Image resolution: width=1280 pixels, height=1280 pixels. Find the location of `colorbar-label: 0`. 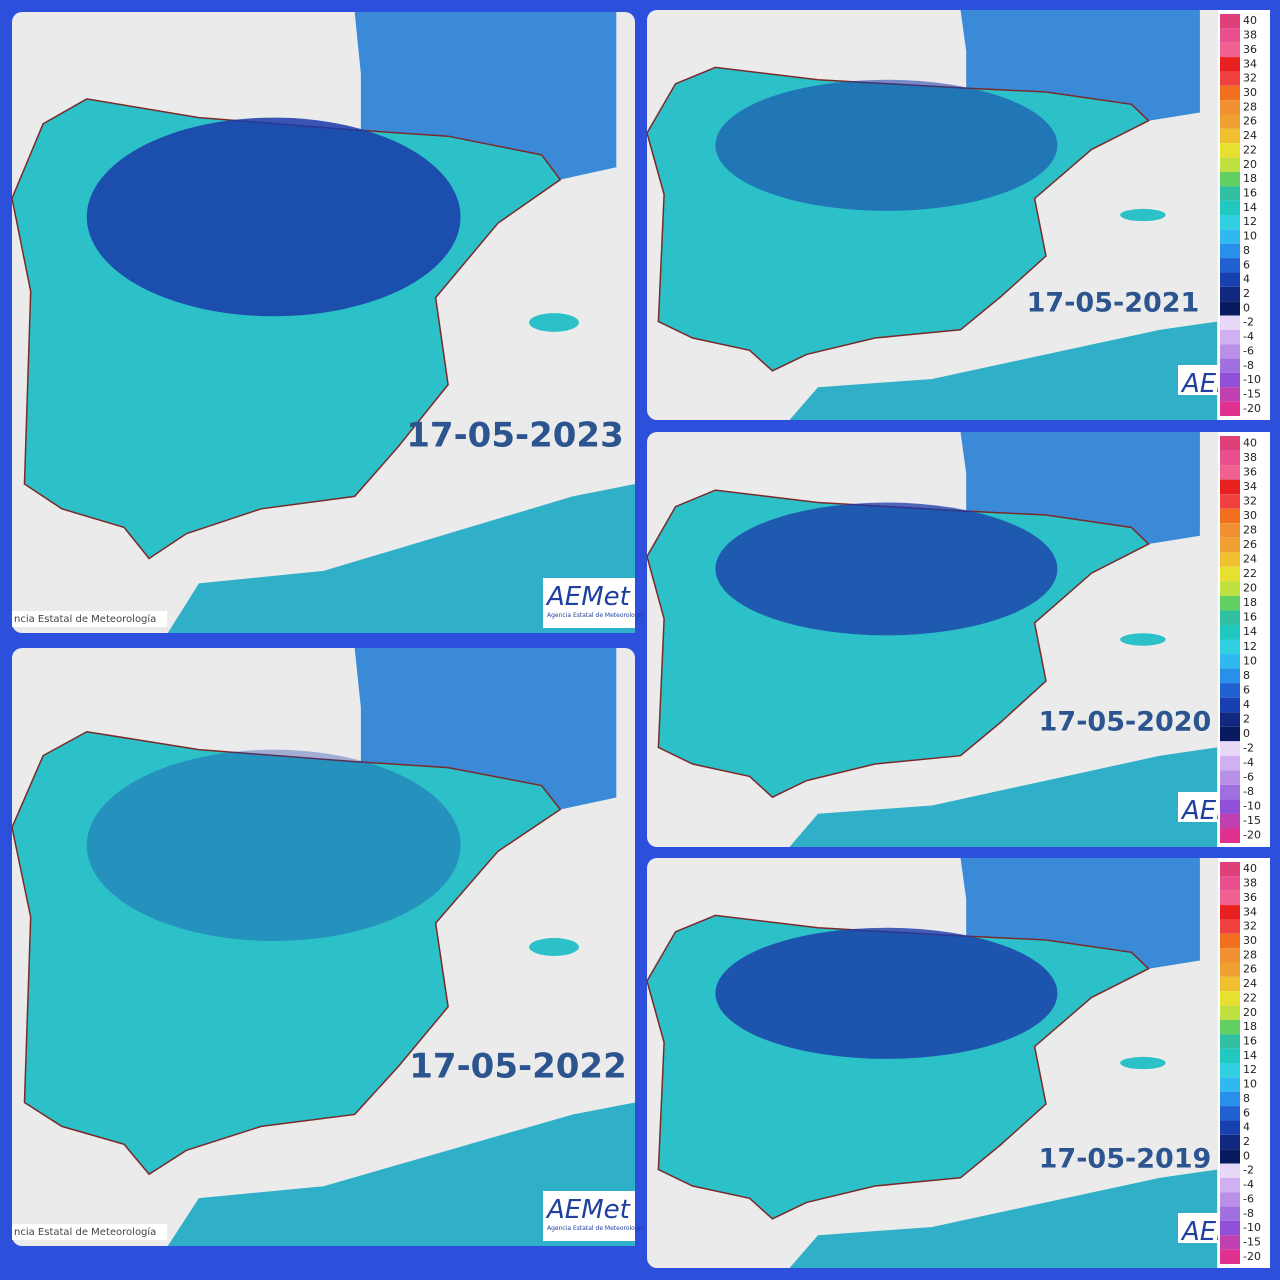

colorbar-label: 0 is located at coordinates (1246, 733).